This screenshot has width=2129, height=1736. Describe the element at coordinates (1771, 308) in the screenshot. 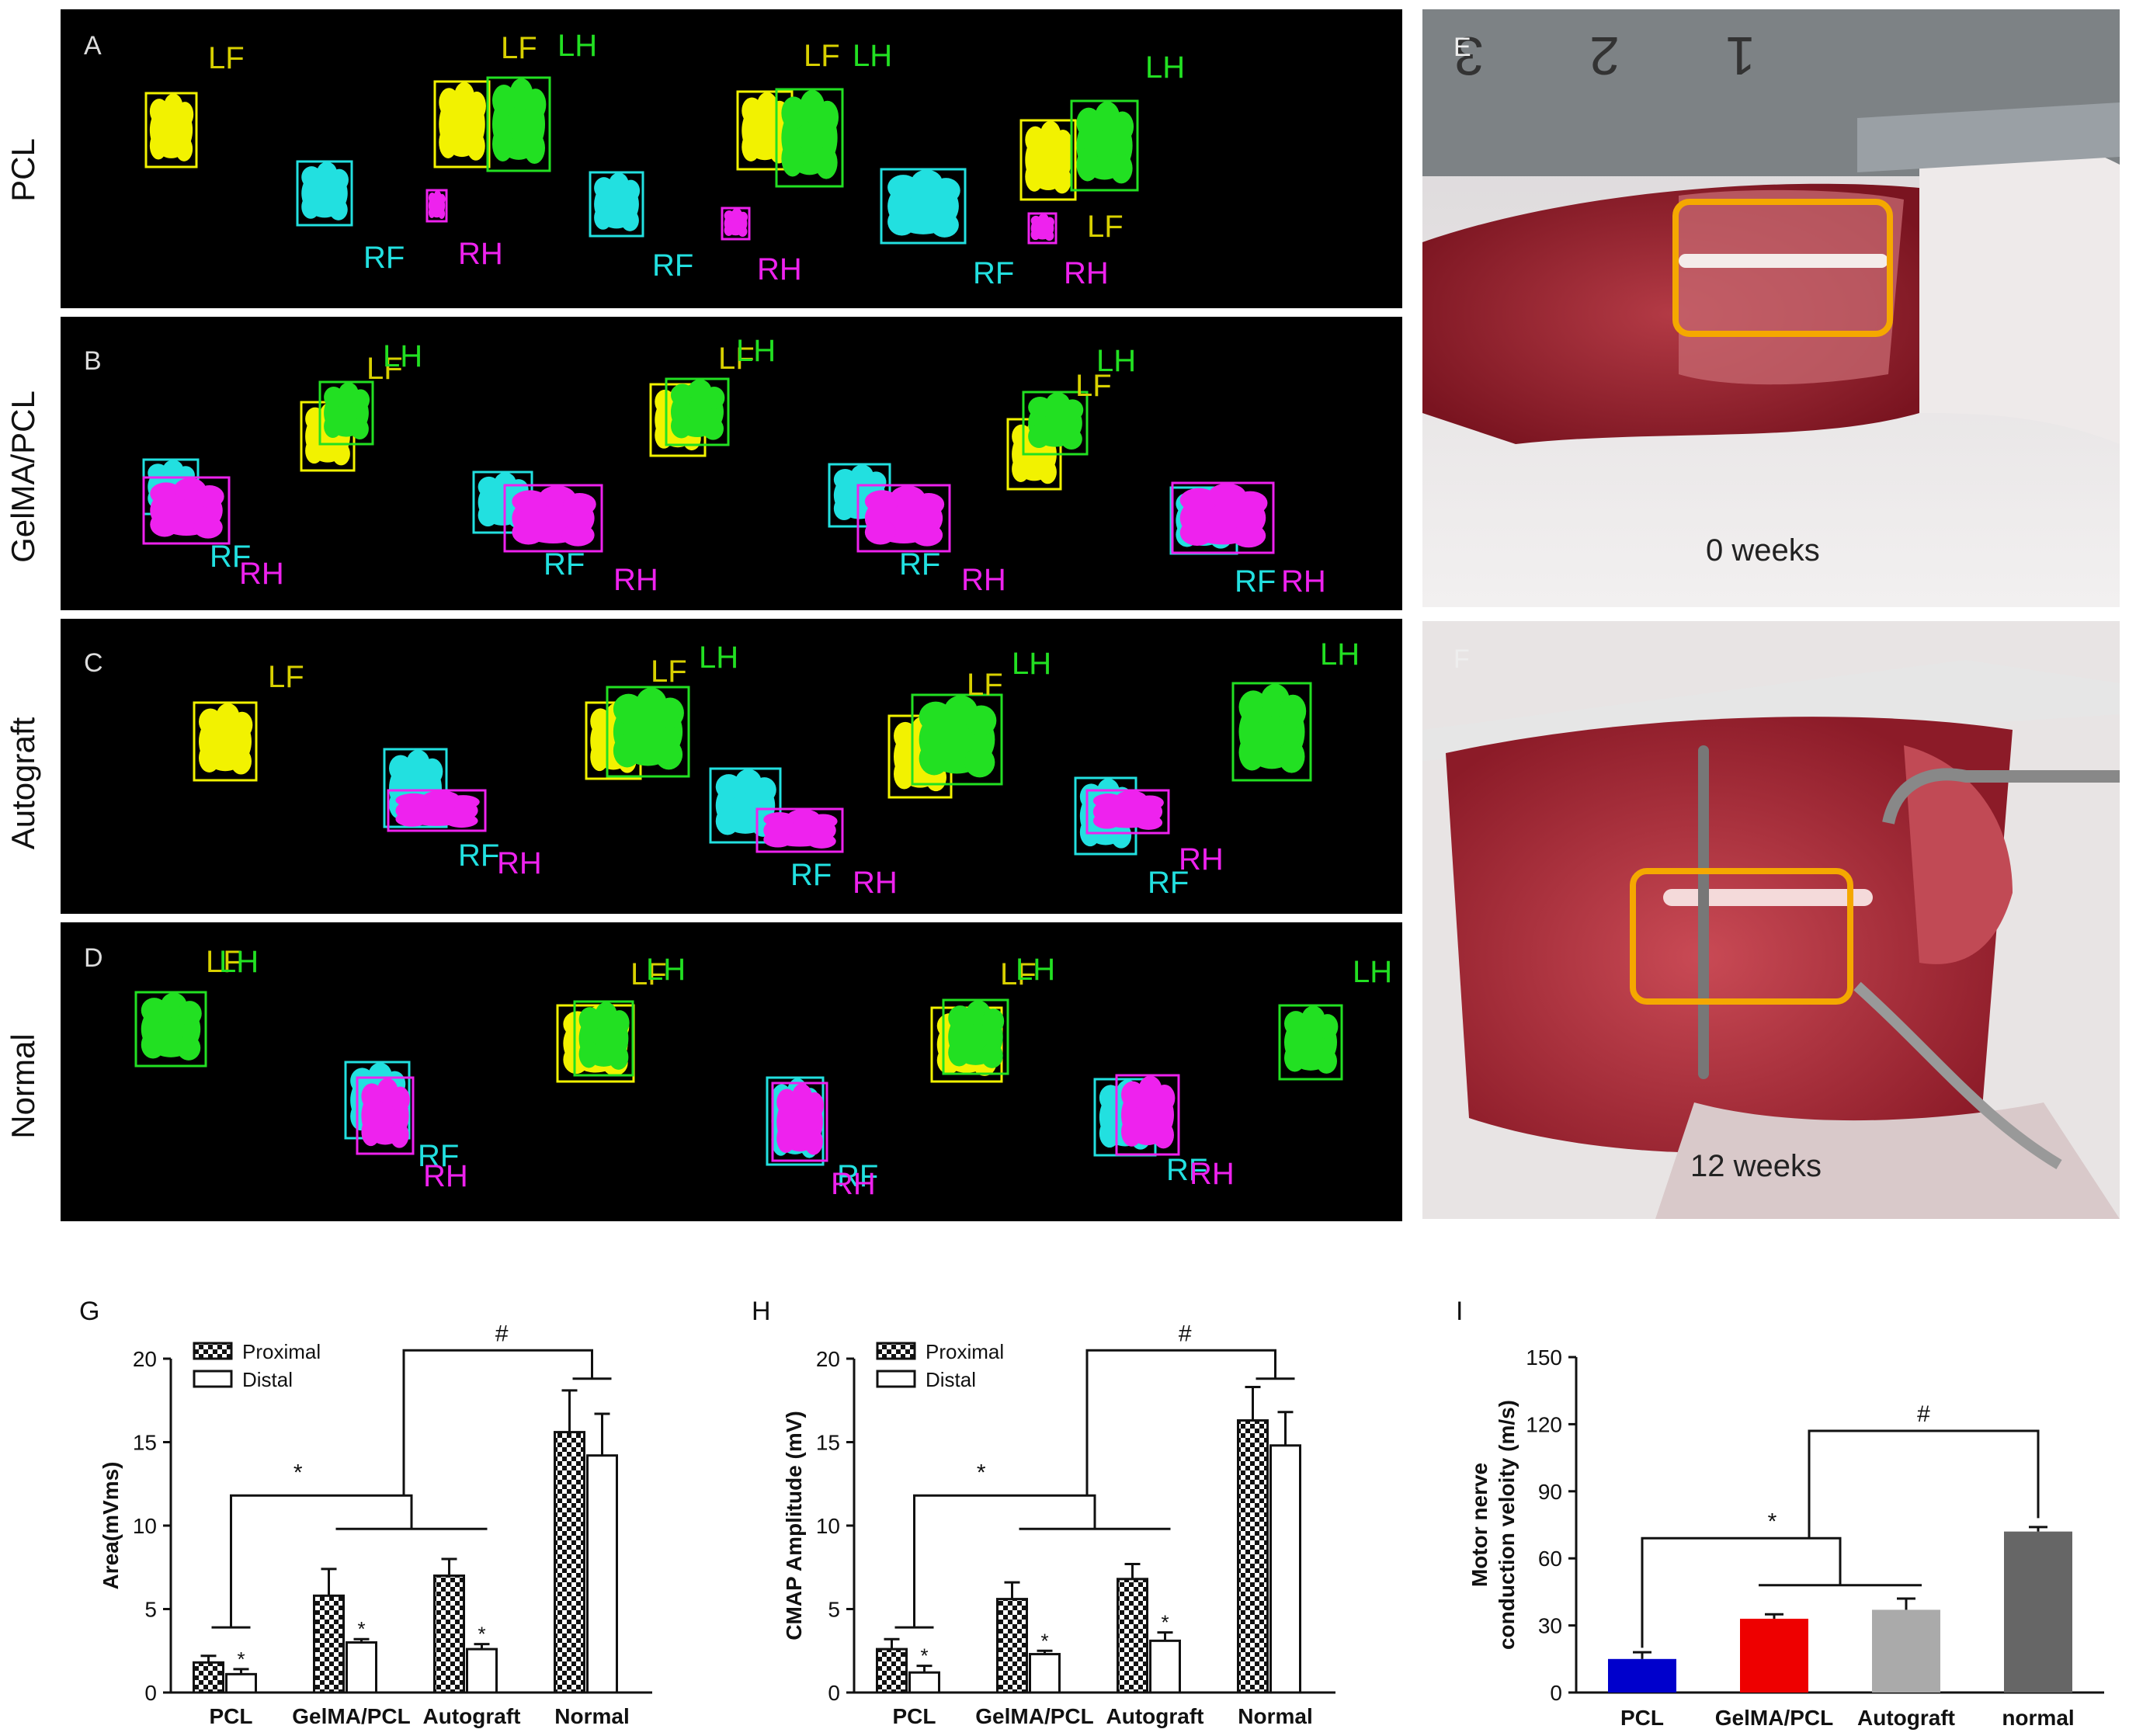

I see `surgery-photo-0-weeks: 3 2 1 E 0 weeks` at that location.